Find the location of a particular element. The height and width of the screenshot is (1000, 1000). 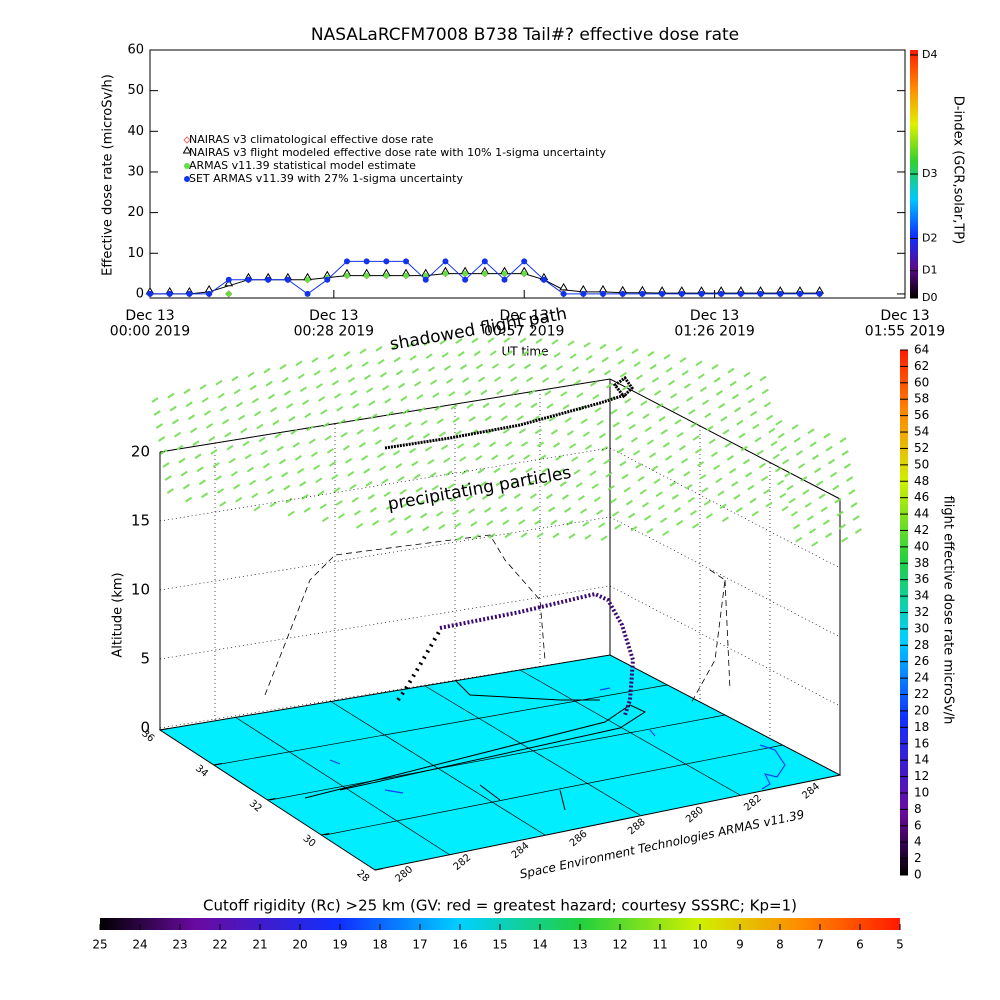

colorbar-tick-label: 36 is located at coordinates (921, 579).